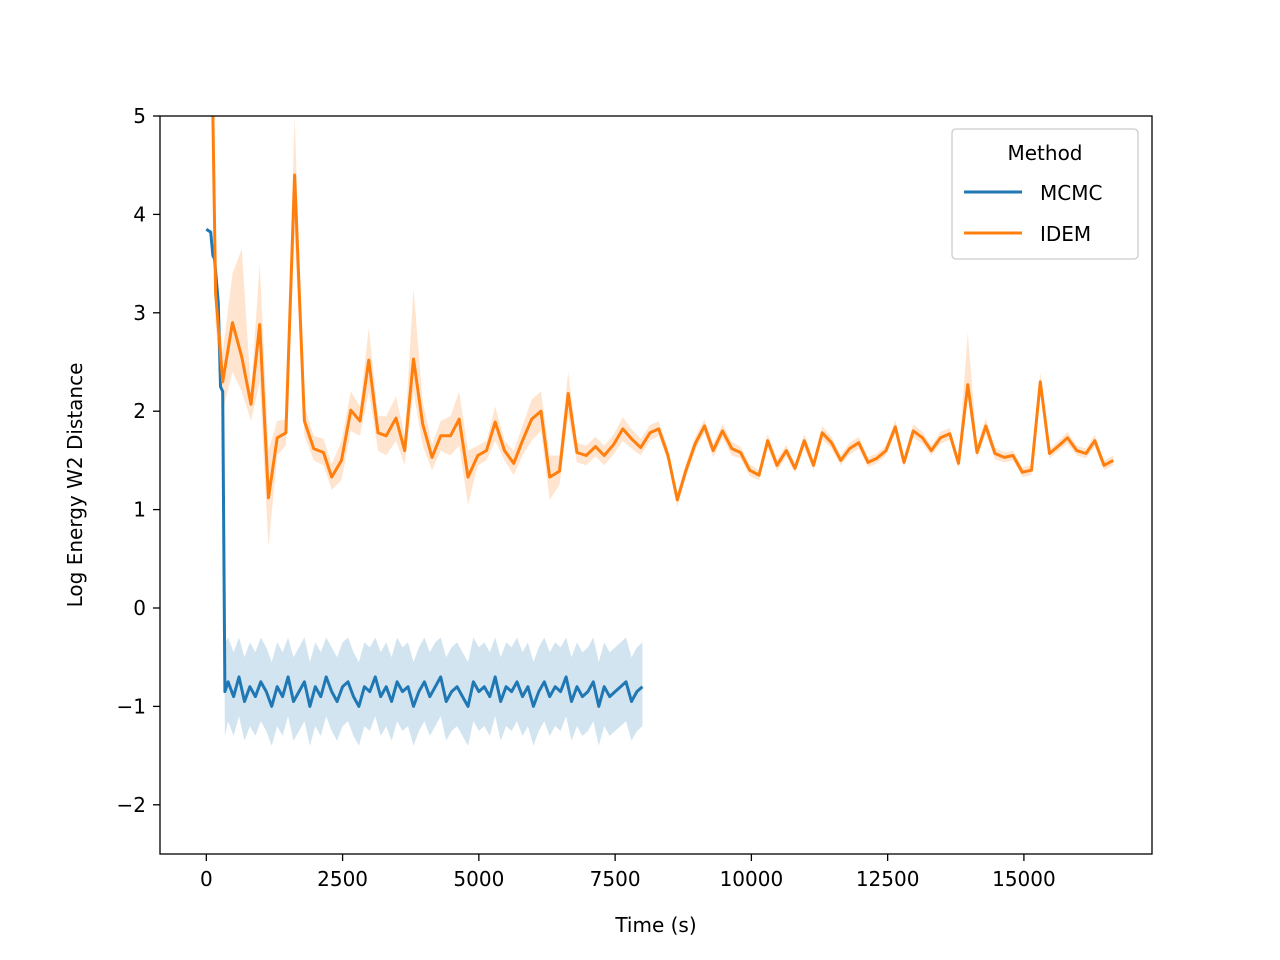 The width and height of the screenshot is (1280, 960). I want to click on x-axis: 0 2500 5000 7500 10000 12500 15000, so click(628, 872).